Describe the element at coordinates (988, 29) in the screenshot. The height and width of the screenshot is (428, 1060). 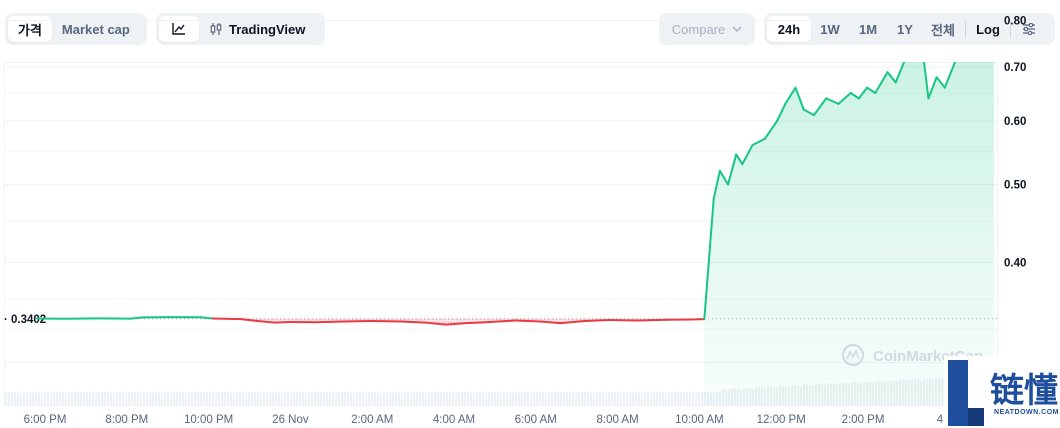
I see `log-scale-toggle: Log` at that location.